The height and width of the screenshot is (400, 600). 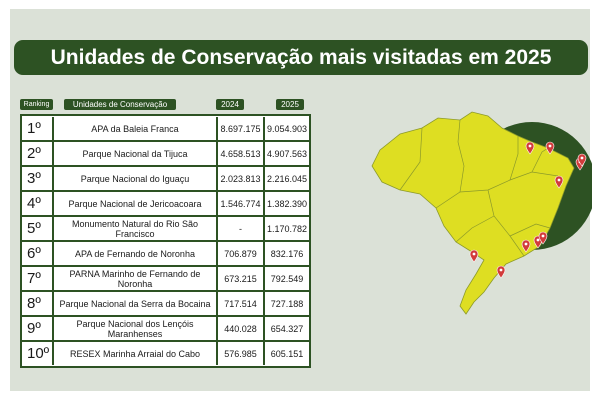 I want to click on visits-2025-cell: 727.188, so click(x=287, y=303).